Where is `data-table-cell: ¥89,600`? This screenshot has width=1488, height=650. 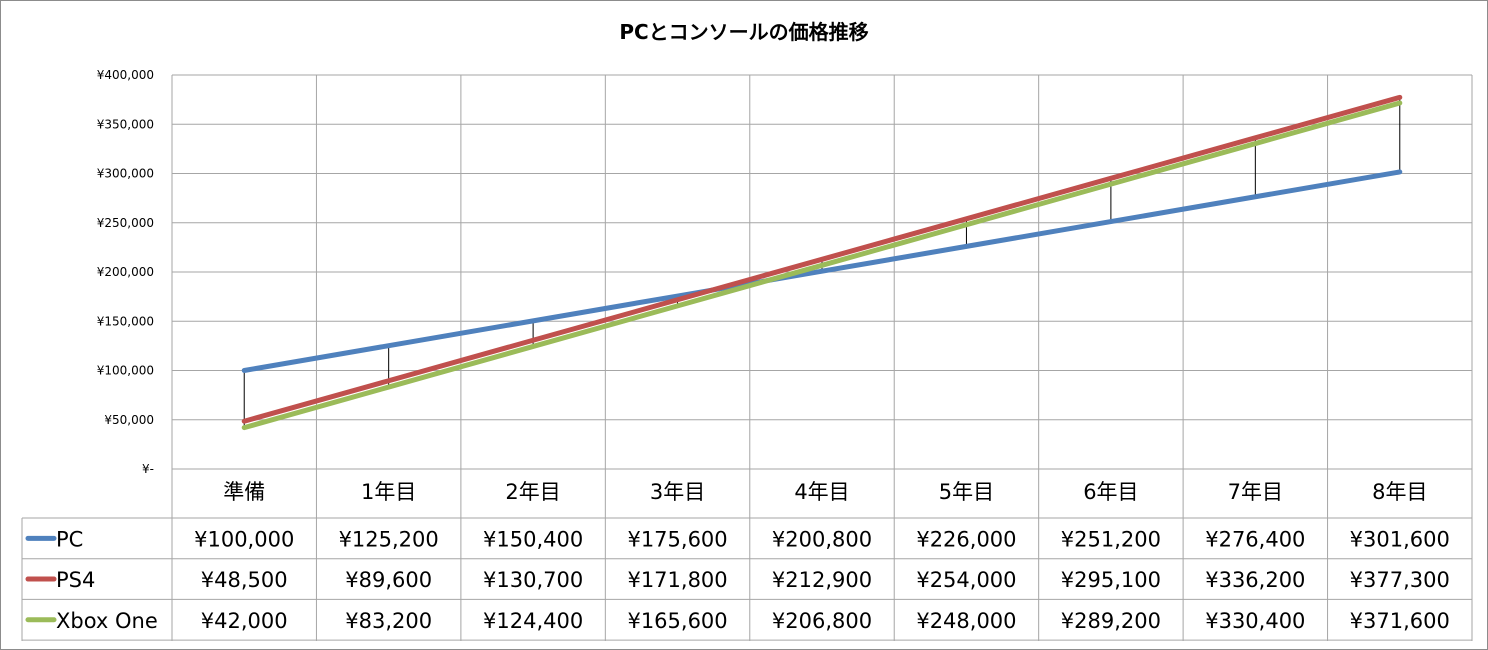 data-table-cell: ¥89,600 is located at coordinates (388, 580).